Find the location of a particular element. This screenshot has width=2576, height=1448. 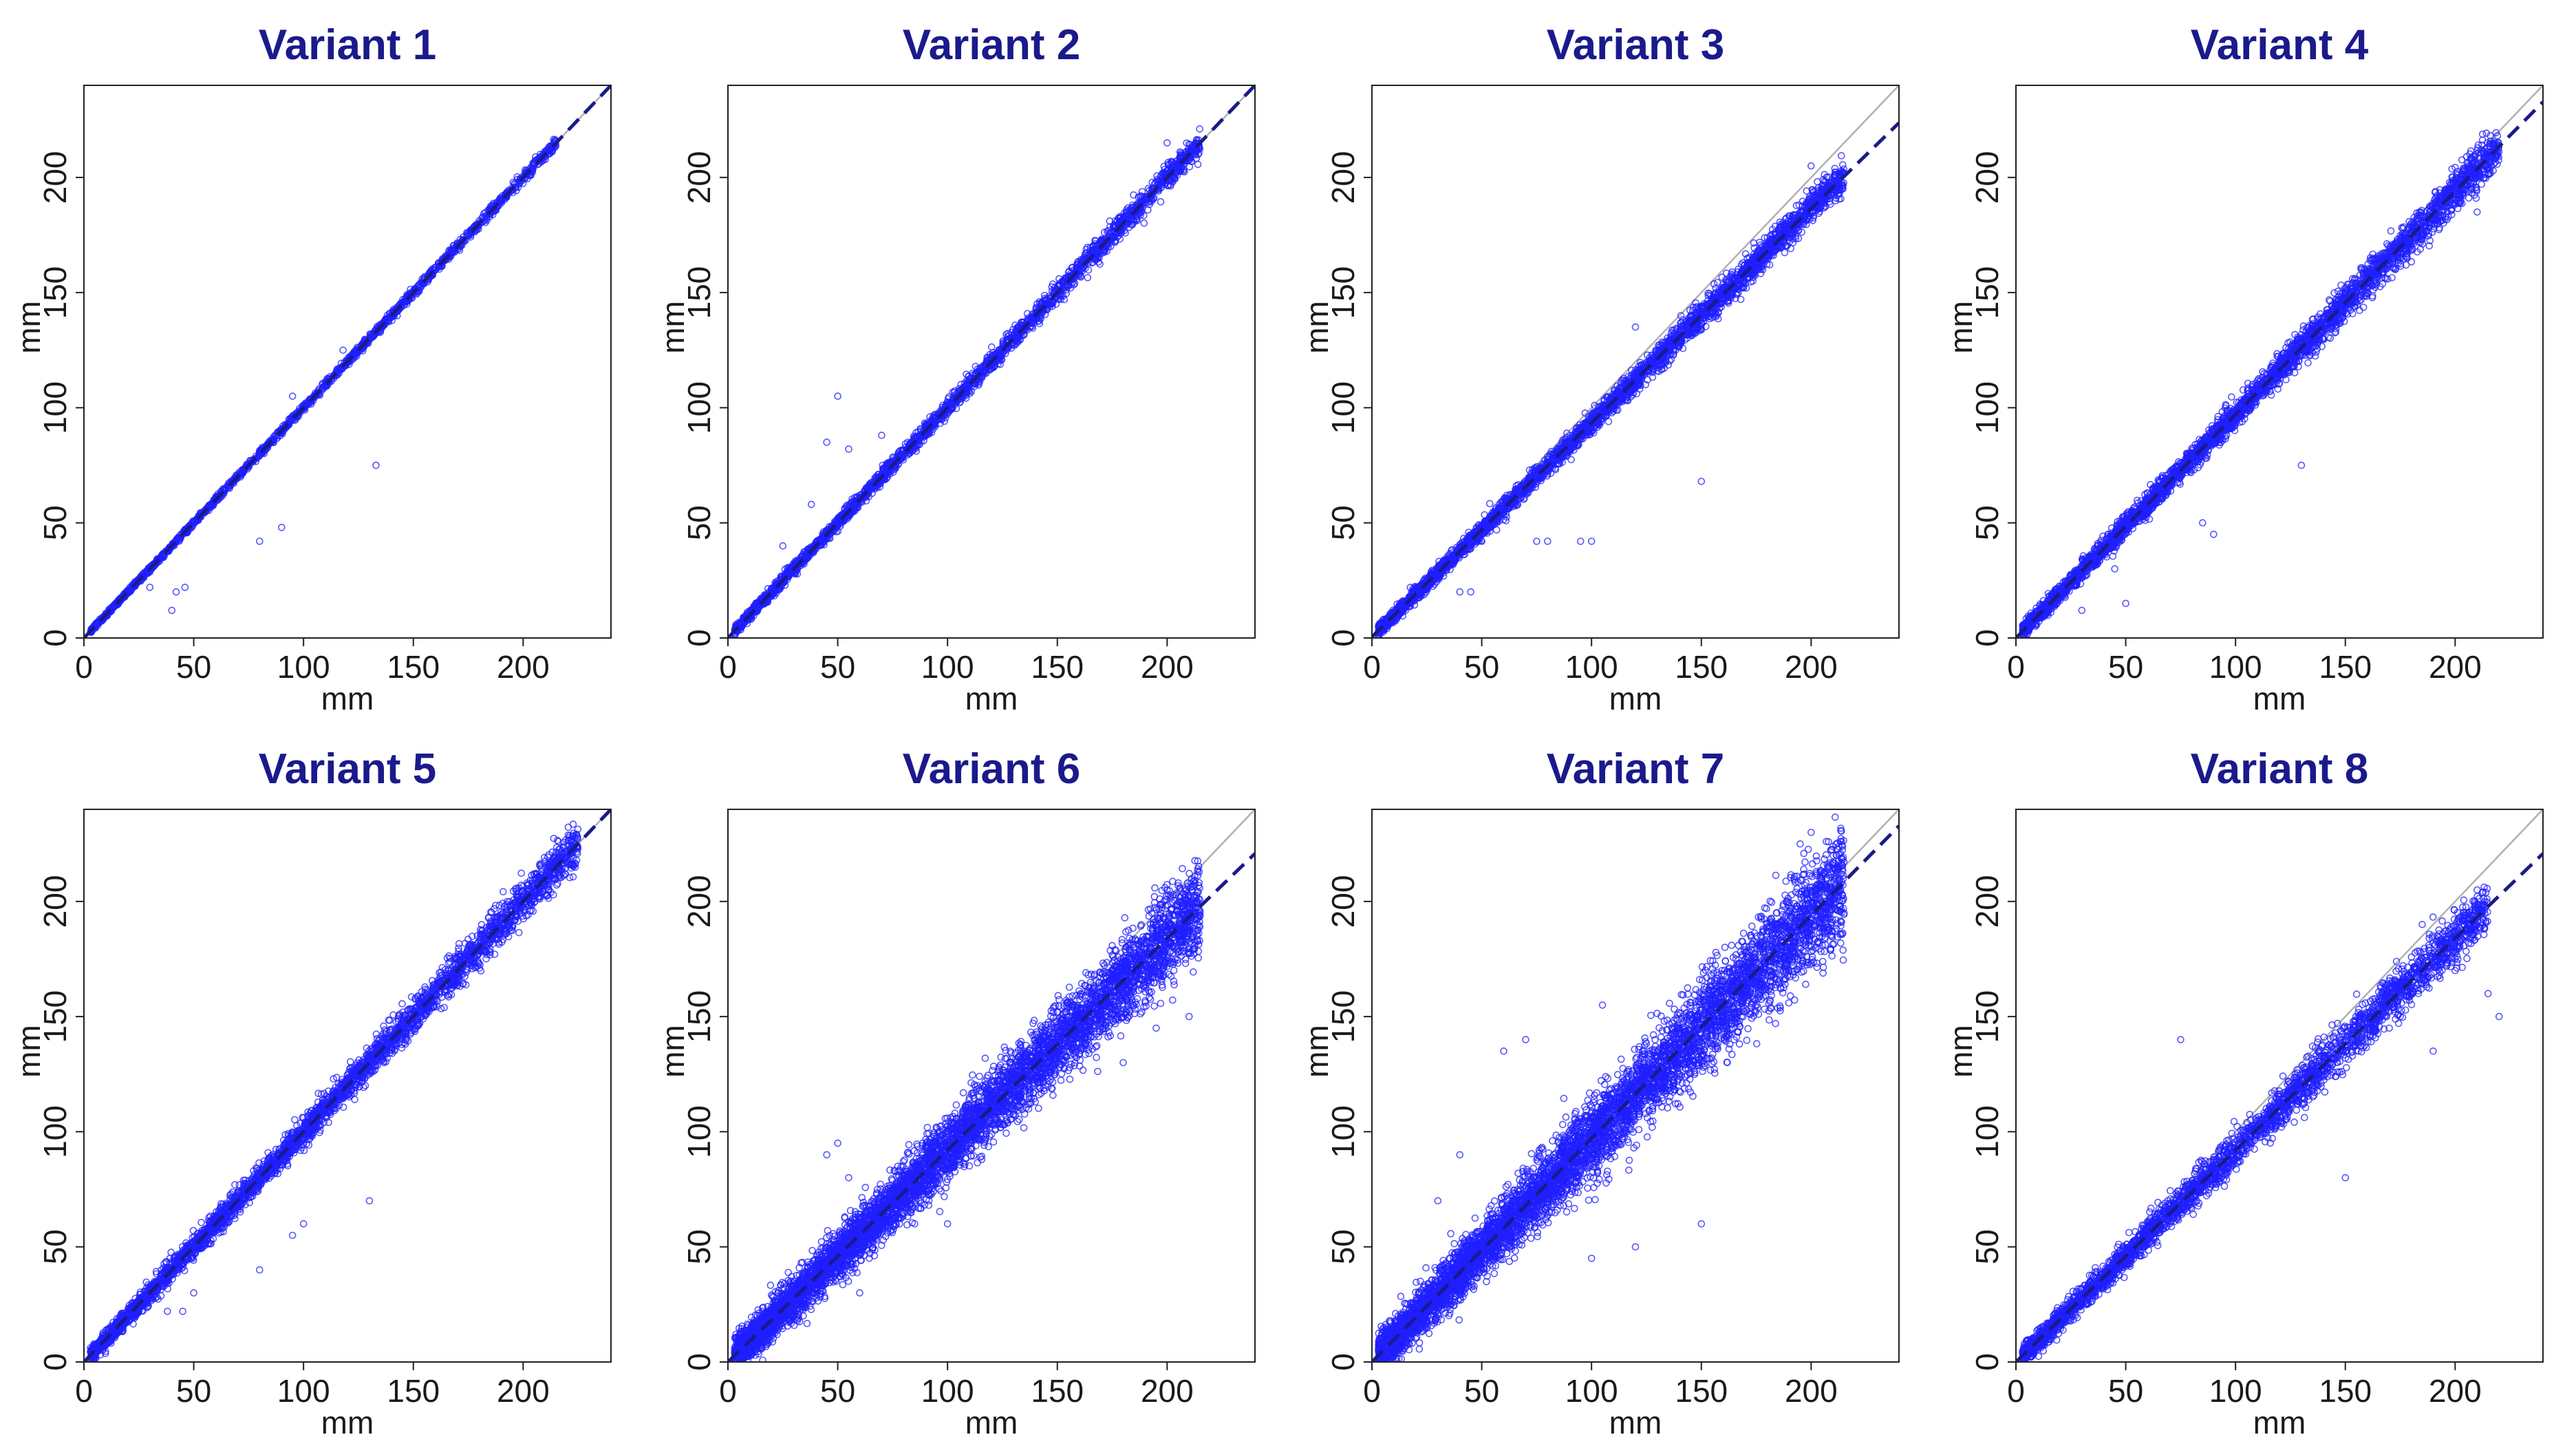

scatter-points is located at coordinates (323, 386).